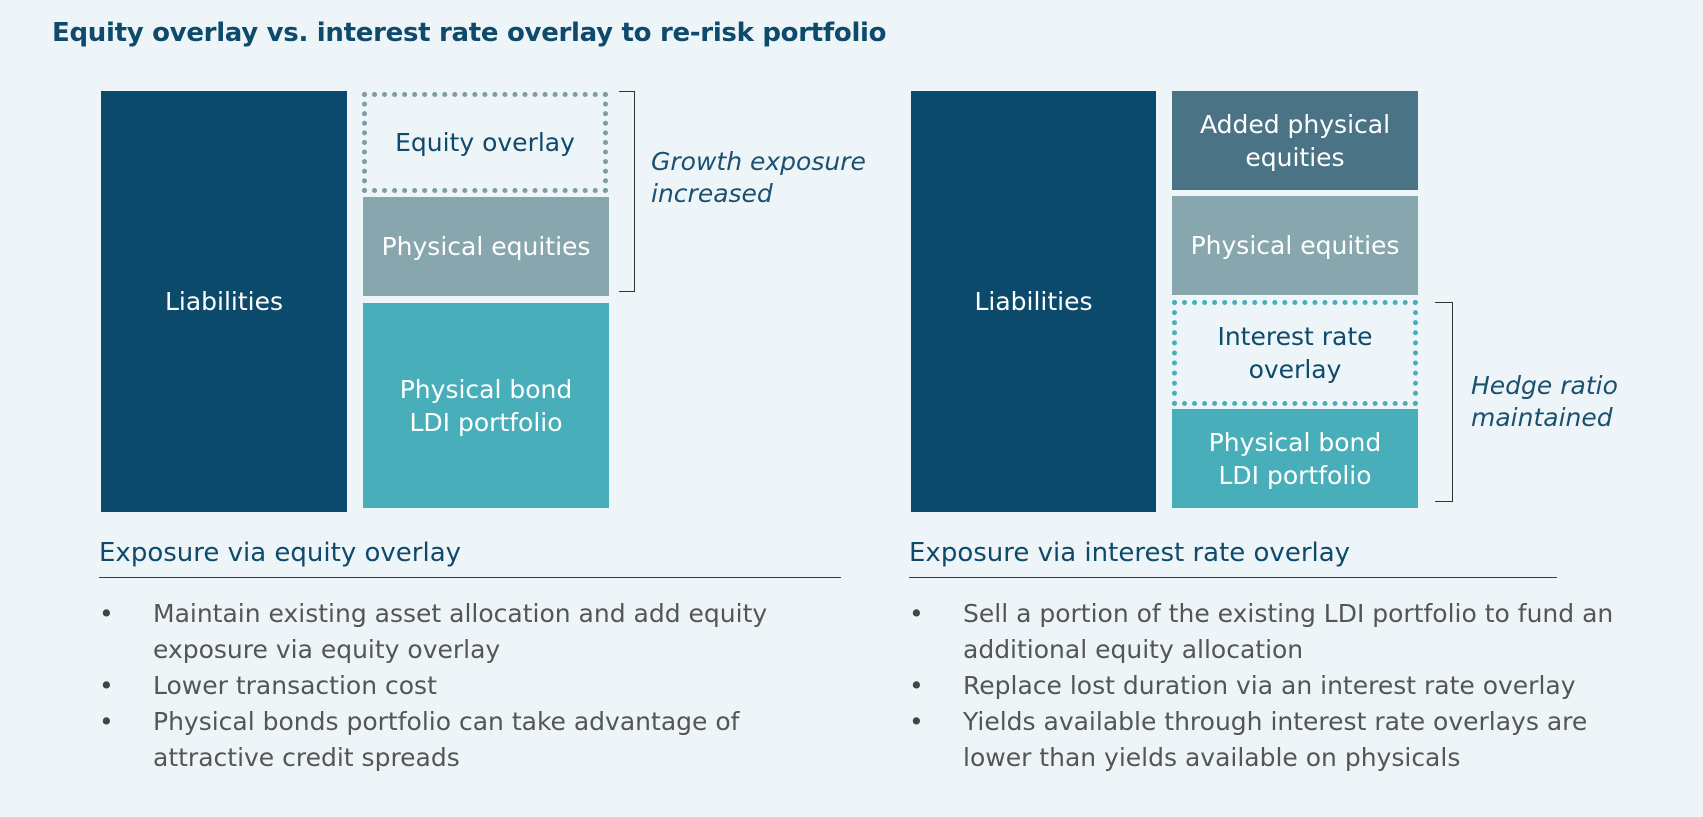 Image resolution: width=1703 pixels, height=817 pixels. Describe the element at coordinates (1233, 577) in the screenshot. I see `right-section-divider` at that location.